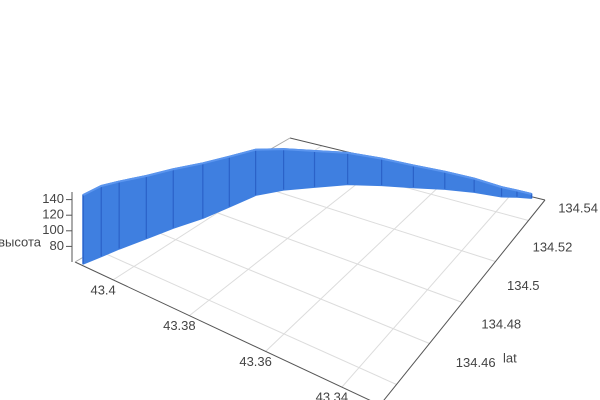 Image resolution: width=600 pixels, height=400 pixels. Describe the element at coordinates (102, 289) in the screenshot. I see `x-tick-label: 43.4` at that location.